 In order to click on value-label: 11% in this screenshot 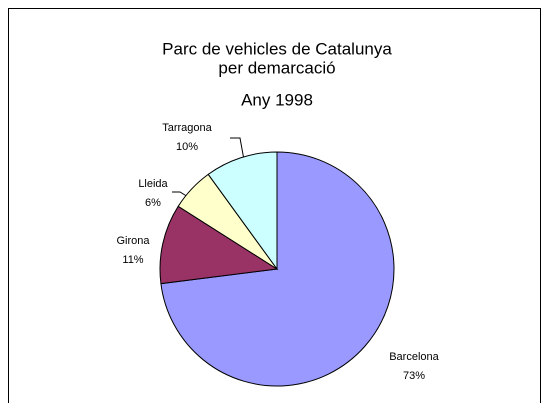, I will do `click(132, 260)`.